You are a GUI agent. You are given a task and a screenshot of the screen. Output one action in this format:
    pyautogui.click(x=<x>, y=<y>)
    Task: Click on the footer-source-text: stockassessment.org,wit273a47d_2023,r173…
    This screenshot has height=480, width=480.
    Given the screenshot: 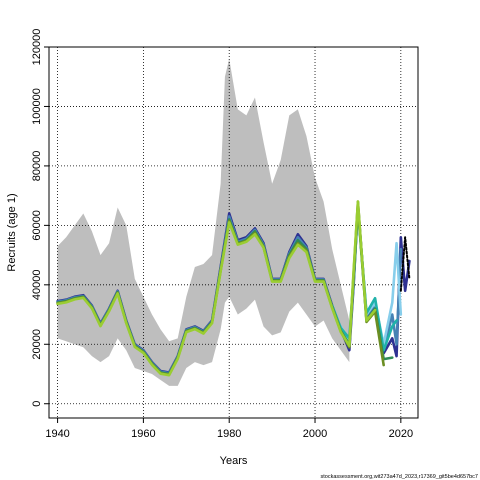 What is the action you would take?
    pyautogui.click(x=399, y=477)
    